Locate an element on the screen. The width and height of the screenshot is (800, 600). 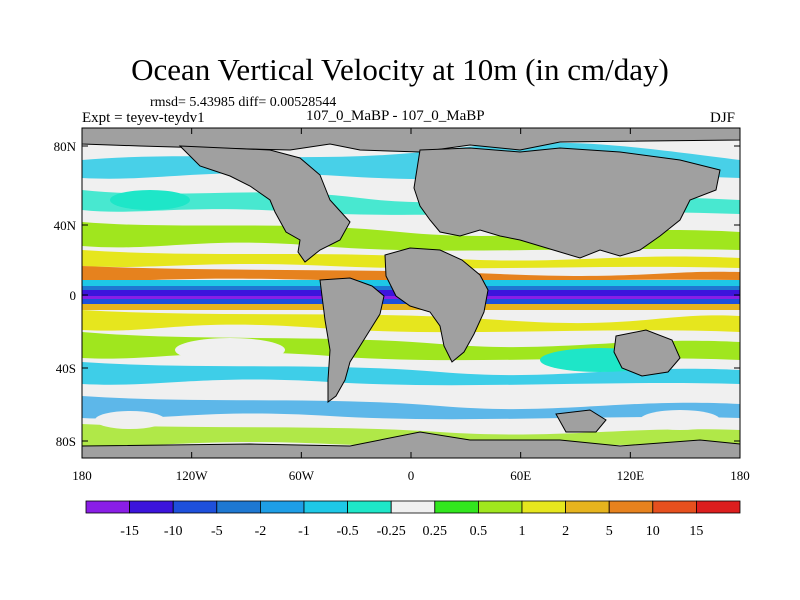
colorbar-label: -2 is located at coordinates (261, 531).